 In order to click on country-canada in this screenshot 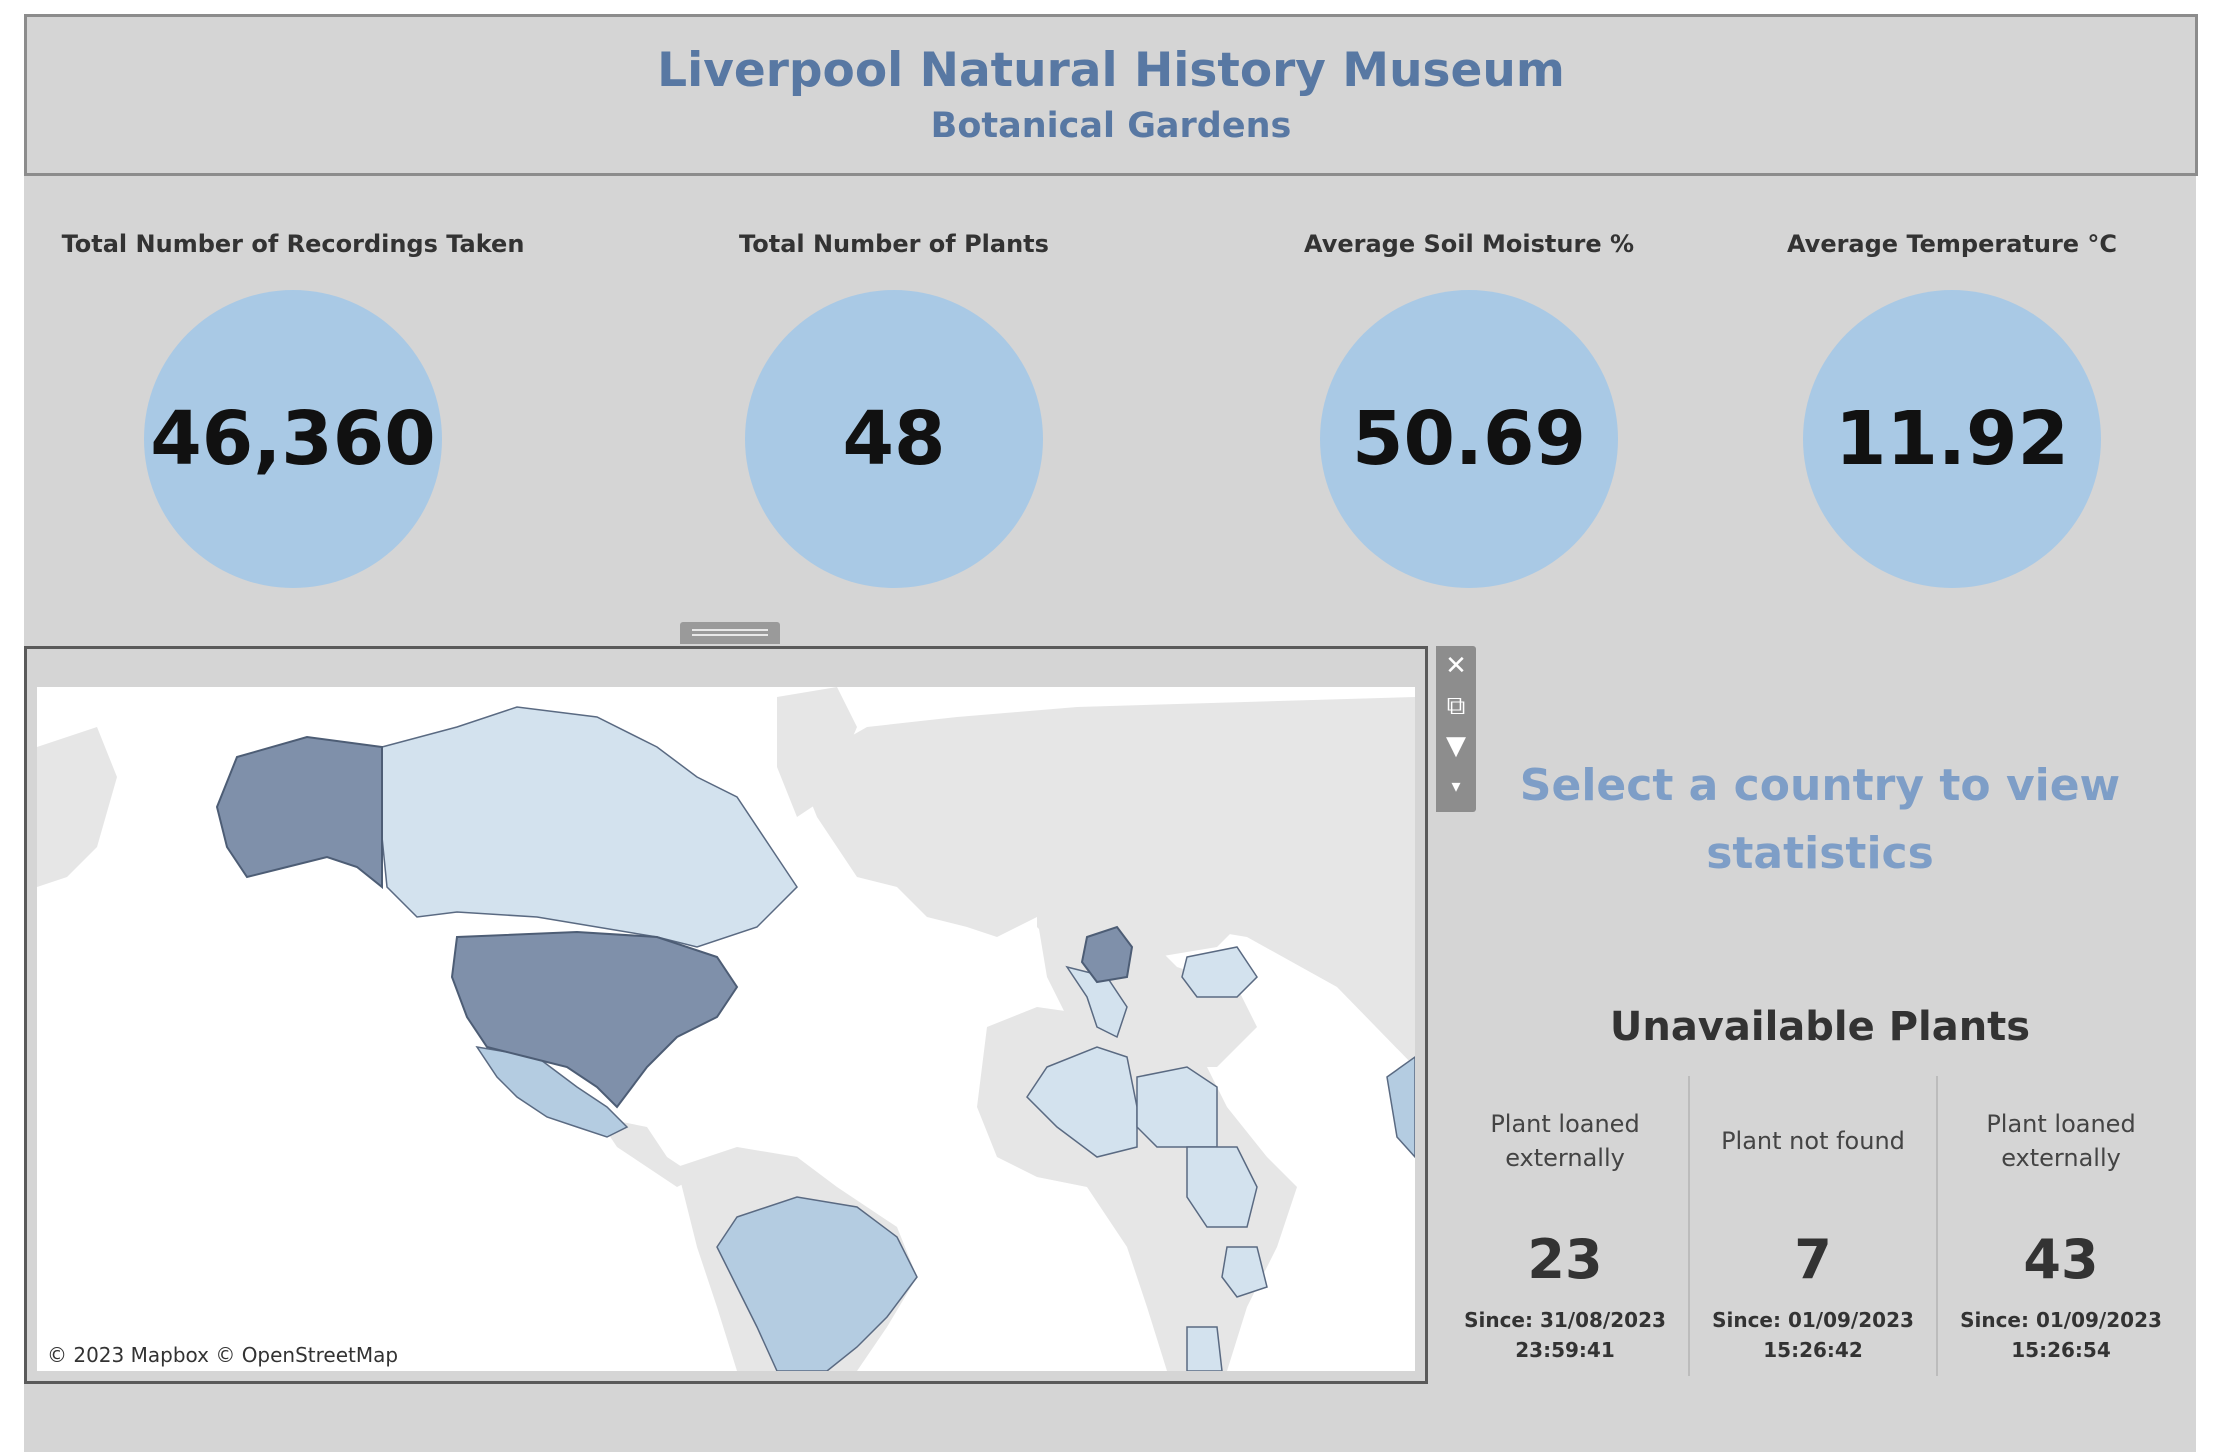, I will do `click(589, 827)`.